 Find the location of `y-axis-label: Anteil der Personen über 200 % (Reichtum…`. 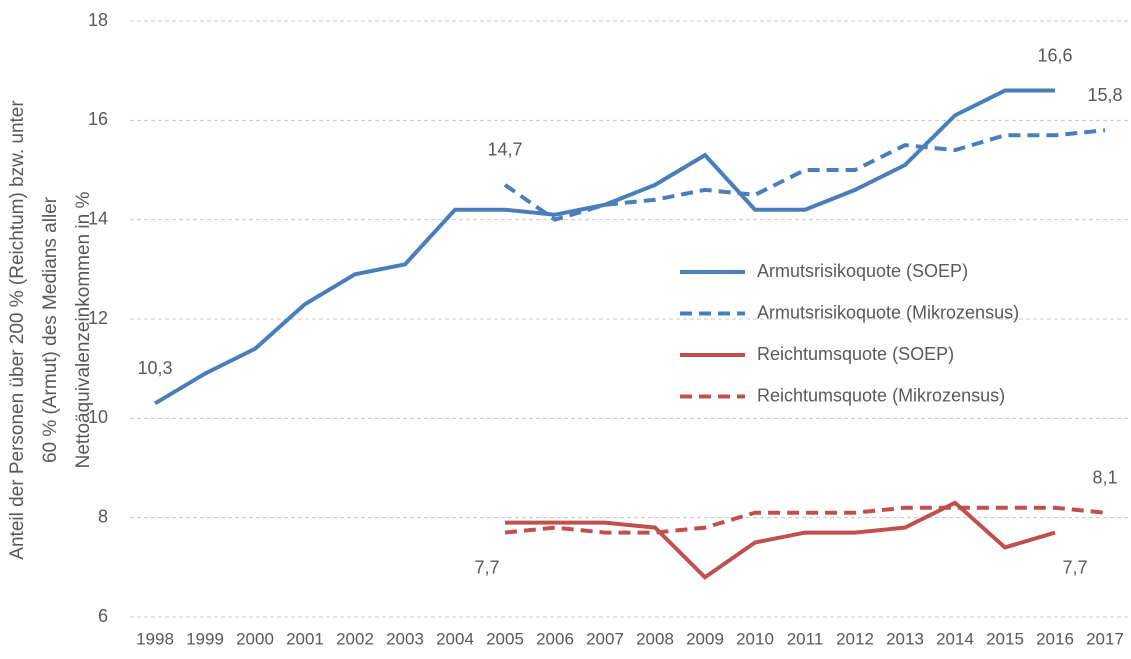

y-axis-label: Anteil der Personen über 200 % (Reichtum… is located at coordinates (50, 330).